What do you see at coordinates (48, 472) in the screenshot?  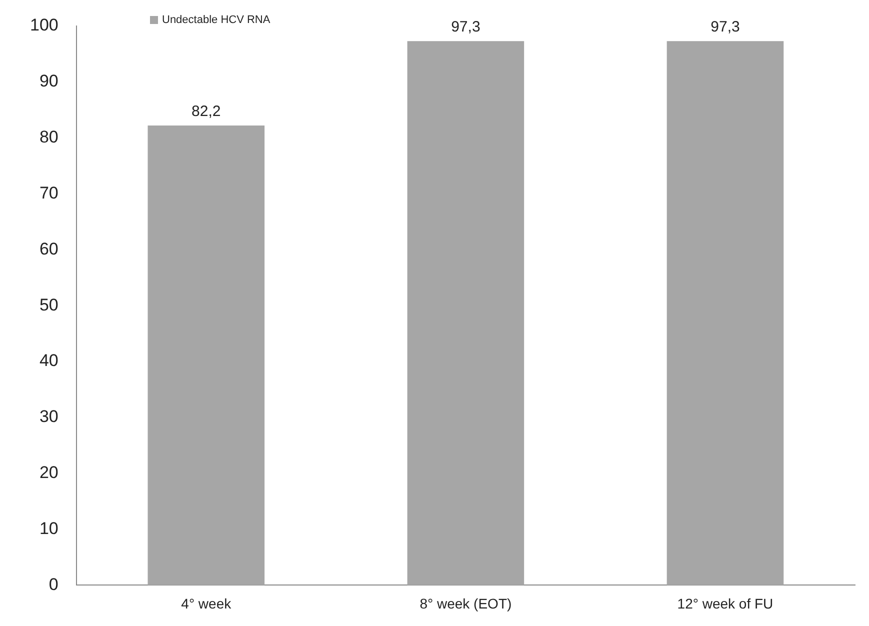 I see `y-tick-label: 20` at bounding box center [48, 472].